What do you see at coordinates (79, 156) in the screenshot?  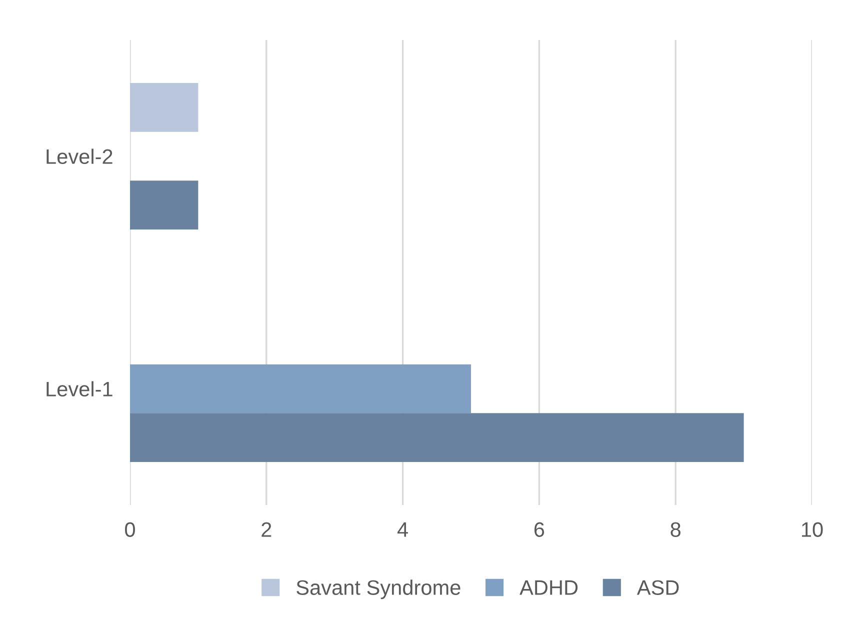 I see `y-tick-label: Level-2` at bounding box center [79, 156].